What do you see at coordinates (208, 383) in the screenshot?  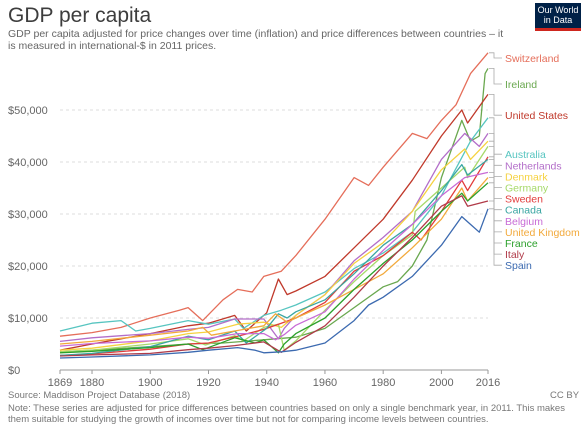 I see `x-tick-label: 1920` at bounding box center [208, 383].